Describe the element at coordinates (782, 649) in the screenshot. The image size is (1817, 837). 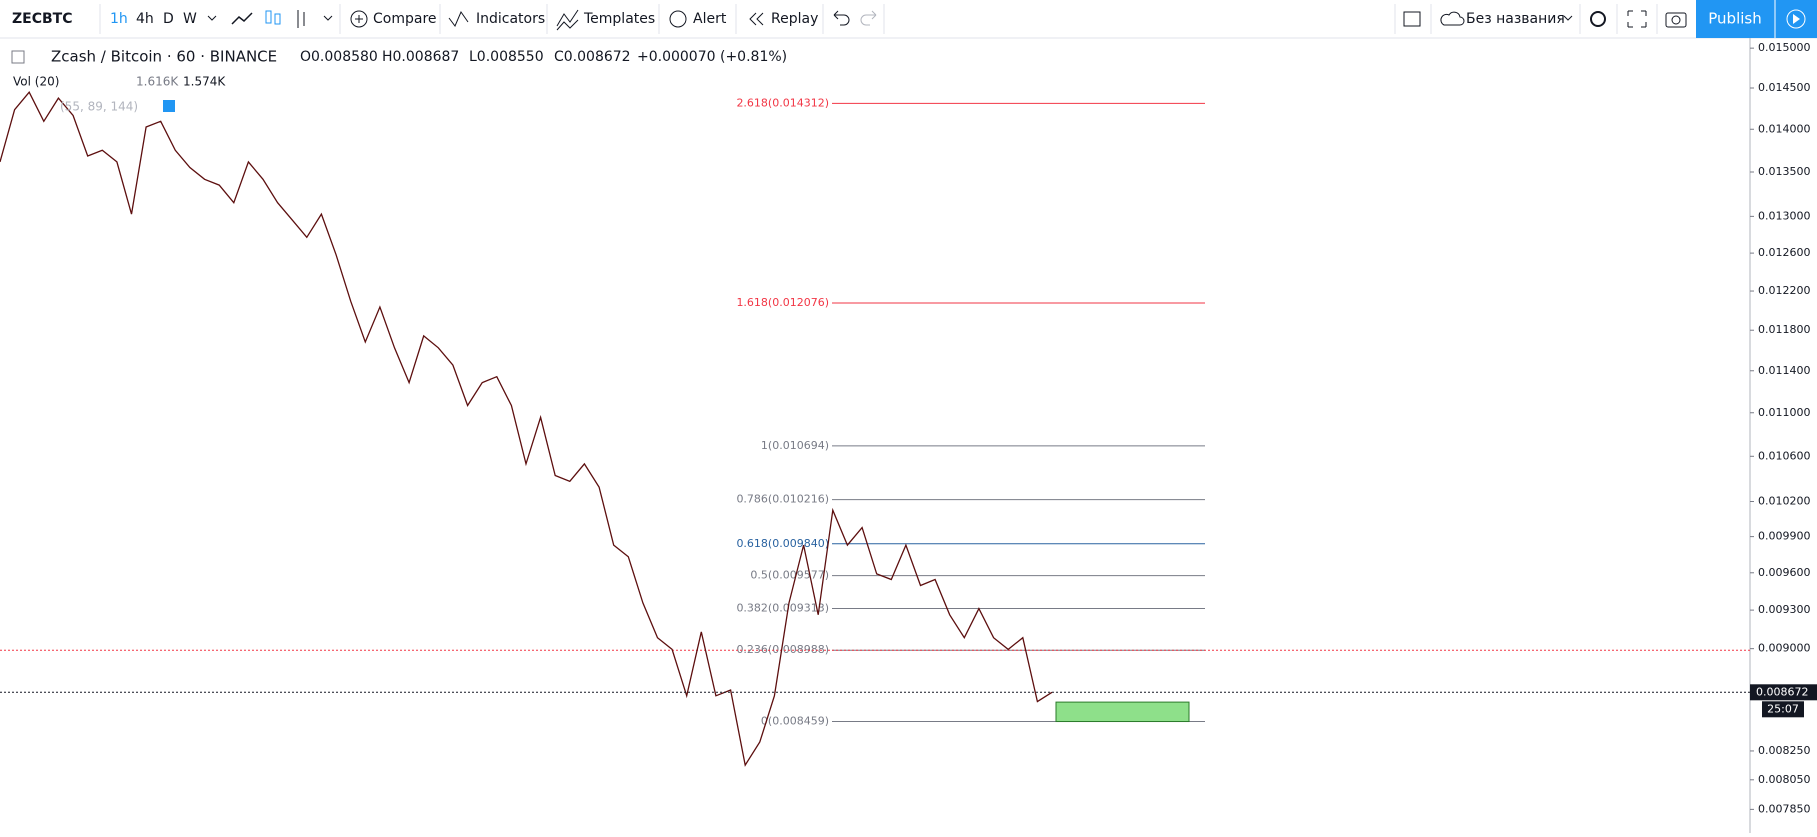
I see `fib-label: 0.236(0.008988)` at that location.